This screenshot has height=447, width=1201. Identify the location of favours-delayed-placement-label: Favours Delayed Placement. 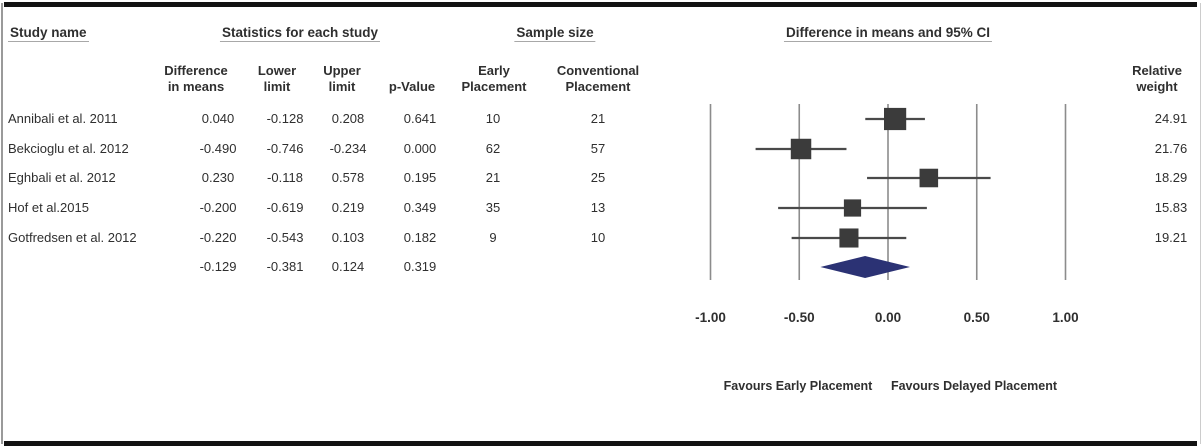
(974, 386).